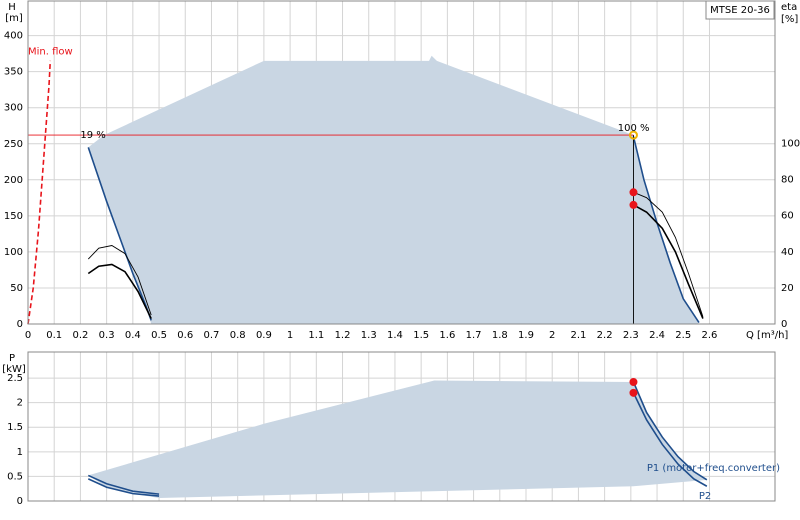 Image resolution: width=800 pixels, height=520 pixels. Describe the element at coordinates (54, 335) in the screenshot. I see `x-tick-label: 0.1` at that location.